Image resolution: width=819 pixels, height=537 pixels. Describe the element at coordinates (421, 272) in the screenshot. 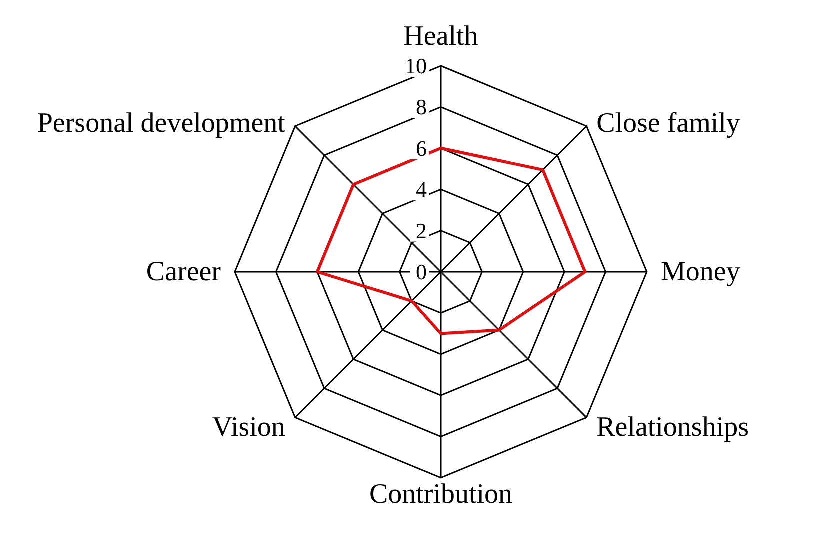

I see `y-tick-label: 0` at that location.